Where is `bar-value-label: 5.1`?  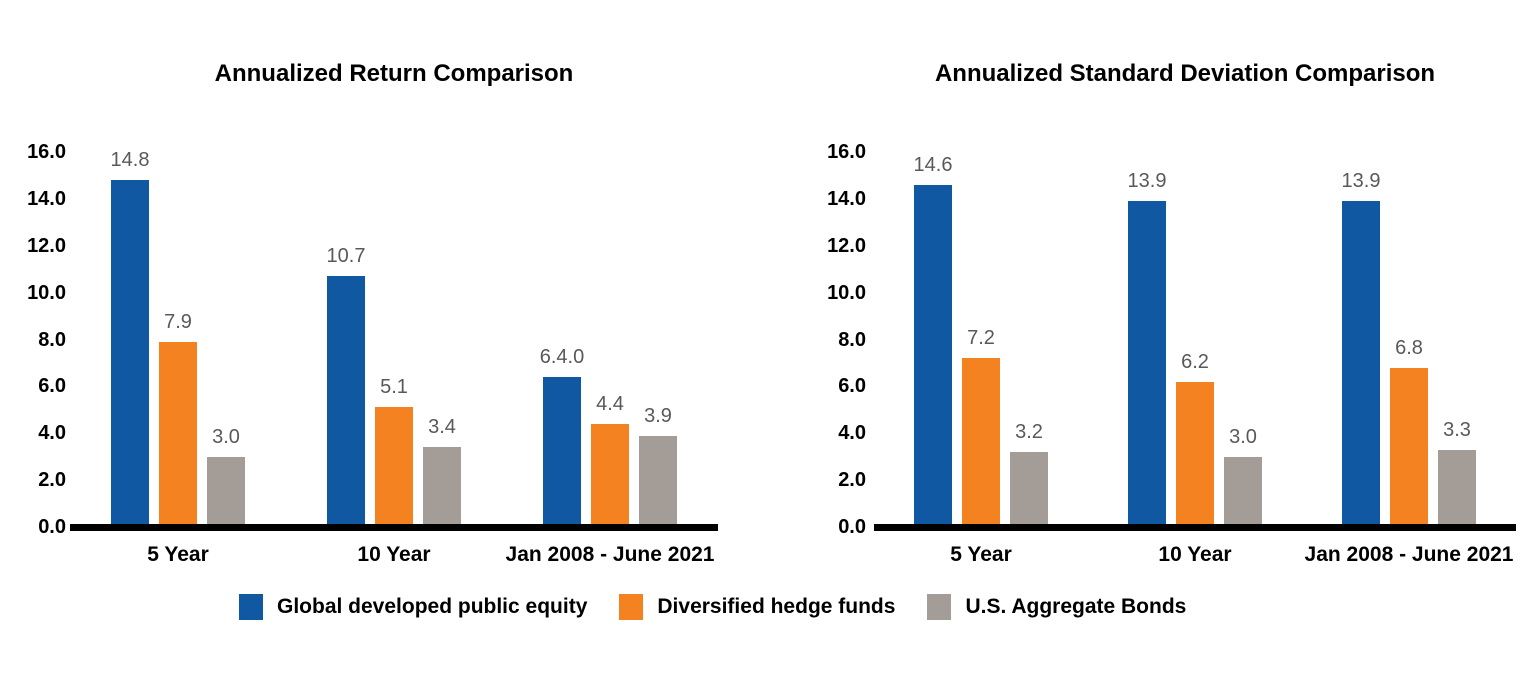
bar-value-label: 5.1 is located at coordinates (394, 387).